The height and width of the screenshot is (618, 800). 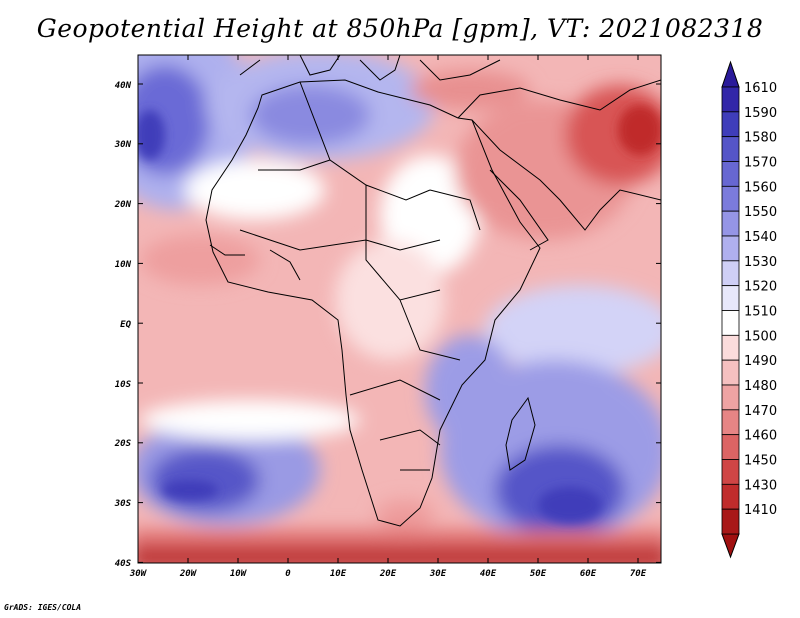 I want to click on lon-label: 30W, so click(x=138, y=574).